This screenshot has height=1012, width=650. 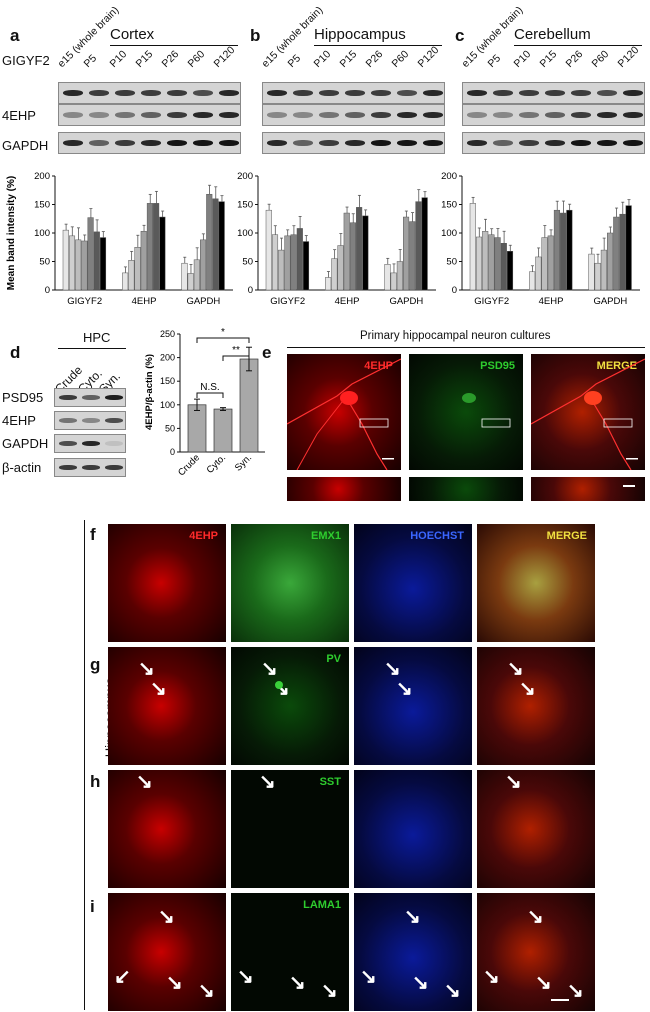 What do you see at coordinates (170, 428) in the screenshot?
I see `d-tick-label: 50` at bounding box center [170, 428].